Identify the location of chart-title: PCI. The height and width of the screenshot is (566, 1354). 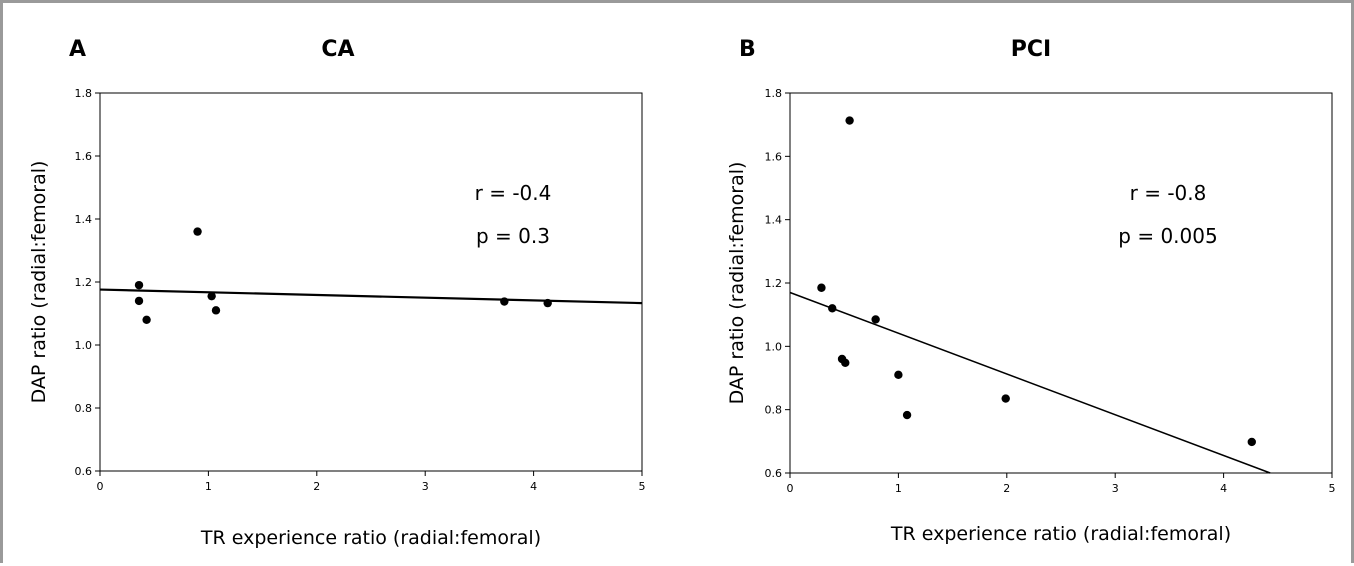
(1031, 49).